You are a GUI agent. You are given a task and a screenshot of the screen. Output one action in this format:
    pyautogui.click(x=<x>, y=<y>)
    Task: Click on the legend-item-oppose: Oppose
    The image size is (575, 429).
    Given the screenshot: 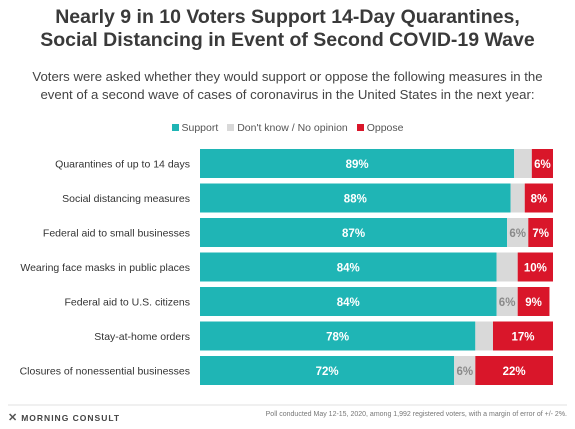 What is the action you would take?
    pyautogui.click(x=380, y=128)
    